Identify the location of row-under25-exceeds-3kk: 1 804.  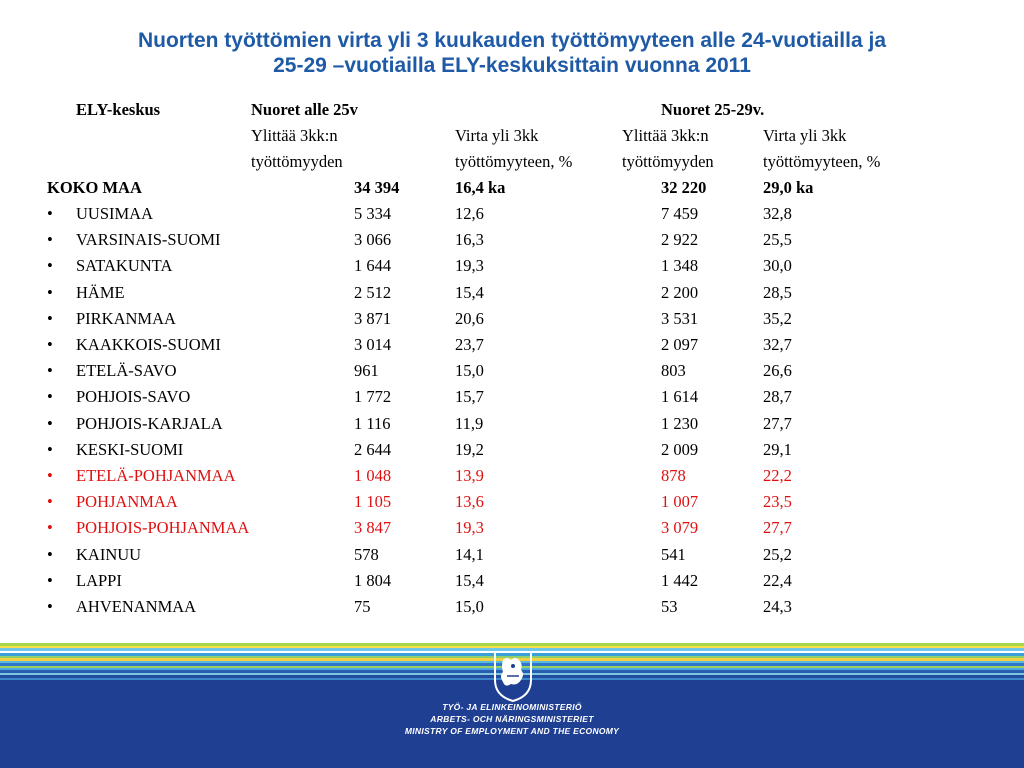
(373, 580).